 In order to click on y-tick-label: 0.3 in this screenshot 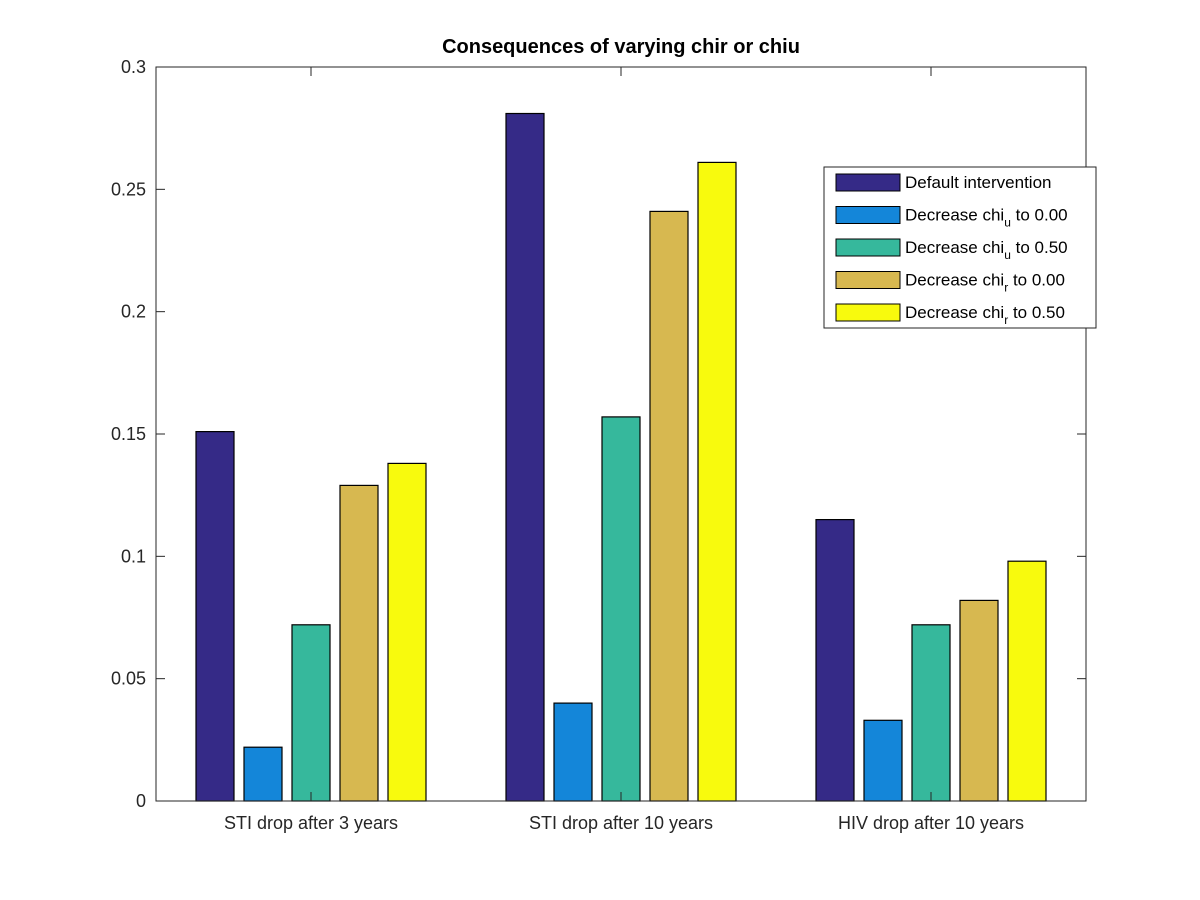, I will do `click(133, 67)`.